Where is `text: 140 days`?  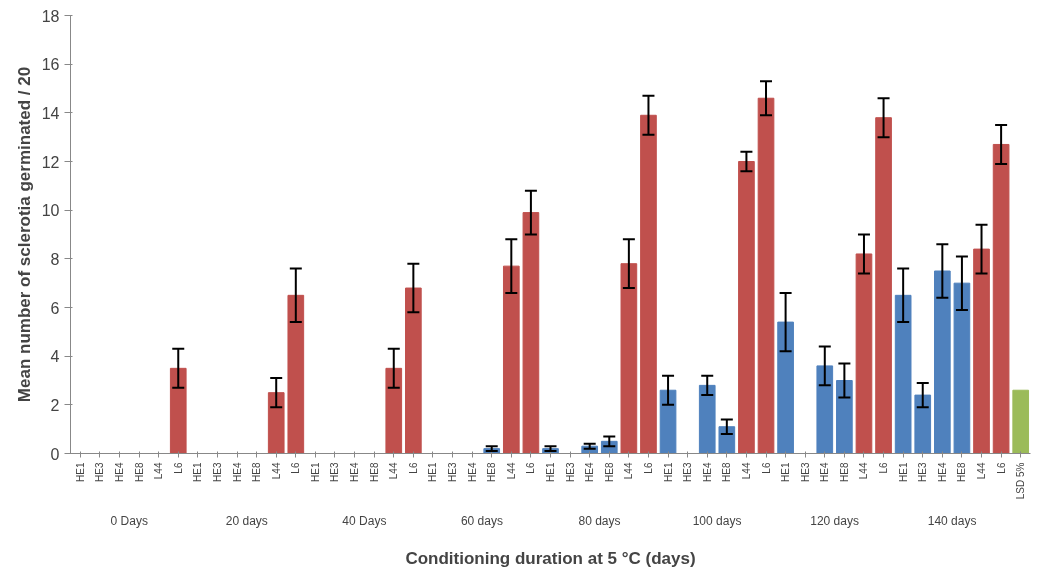
text: 140 days is located at coordinates (952, 520).